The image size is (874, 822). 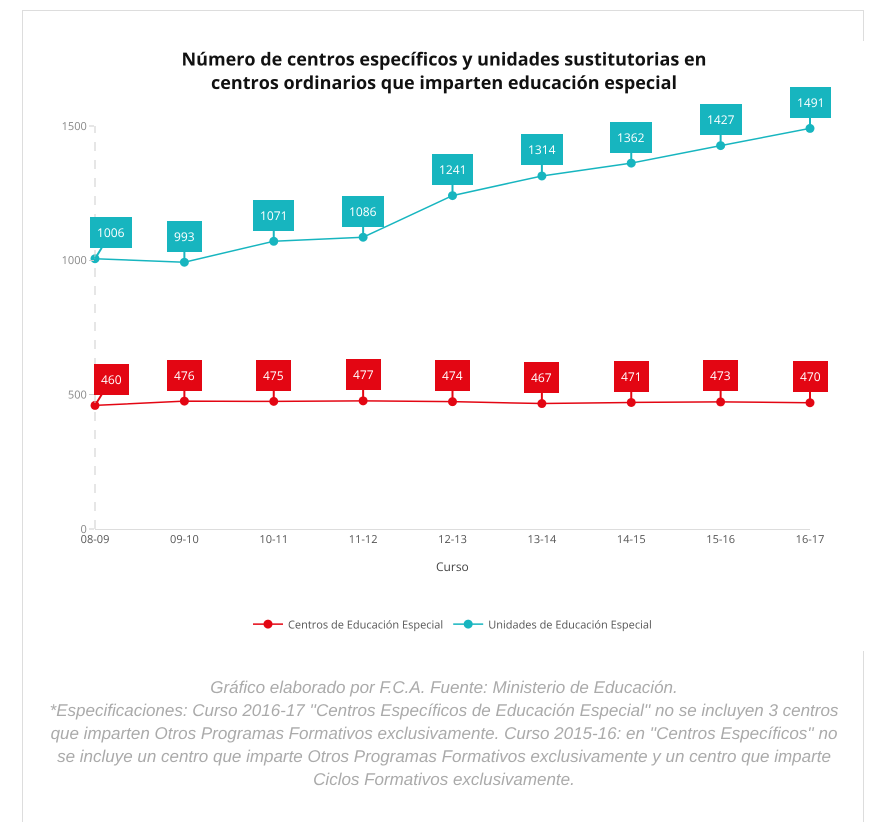 I want to click on data-label: 1362, so click(x=631, y=137).